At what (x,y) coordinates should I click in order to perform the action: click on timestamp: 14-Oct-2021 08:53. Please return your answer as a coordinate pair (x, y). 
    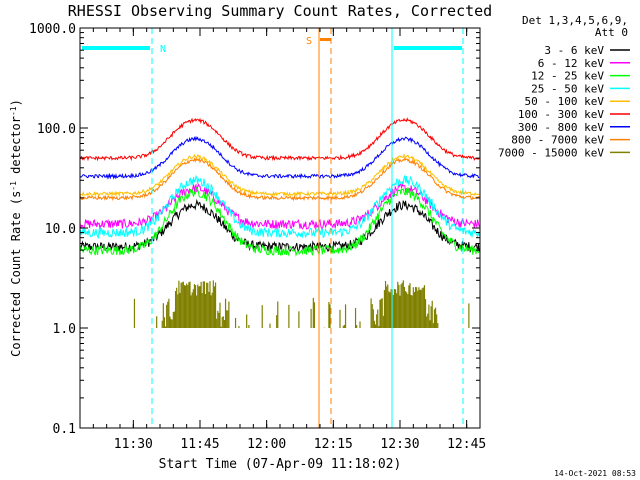
    Looking at the image, I should click on (595, 473).